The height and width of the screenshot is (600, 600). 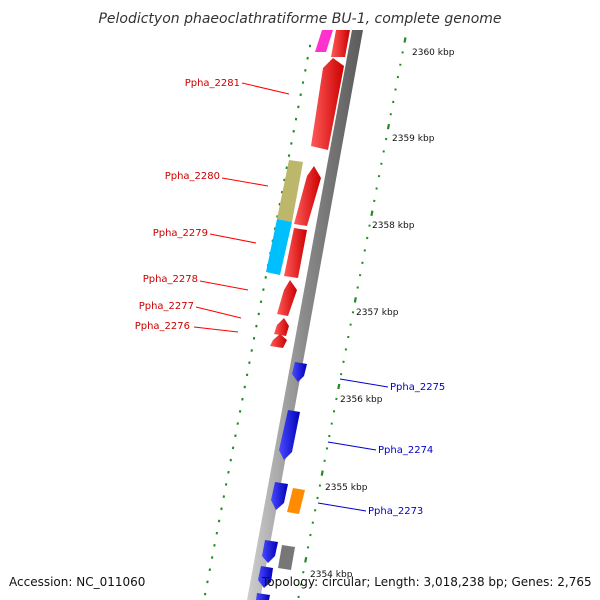 What do you see at coordinates (361, 400) in the screenshot?
I see `tick-label: 2356 kbp` at bounding box center [361, 400].